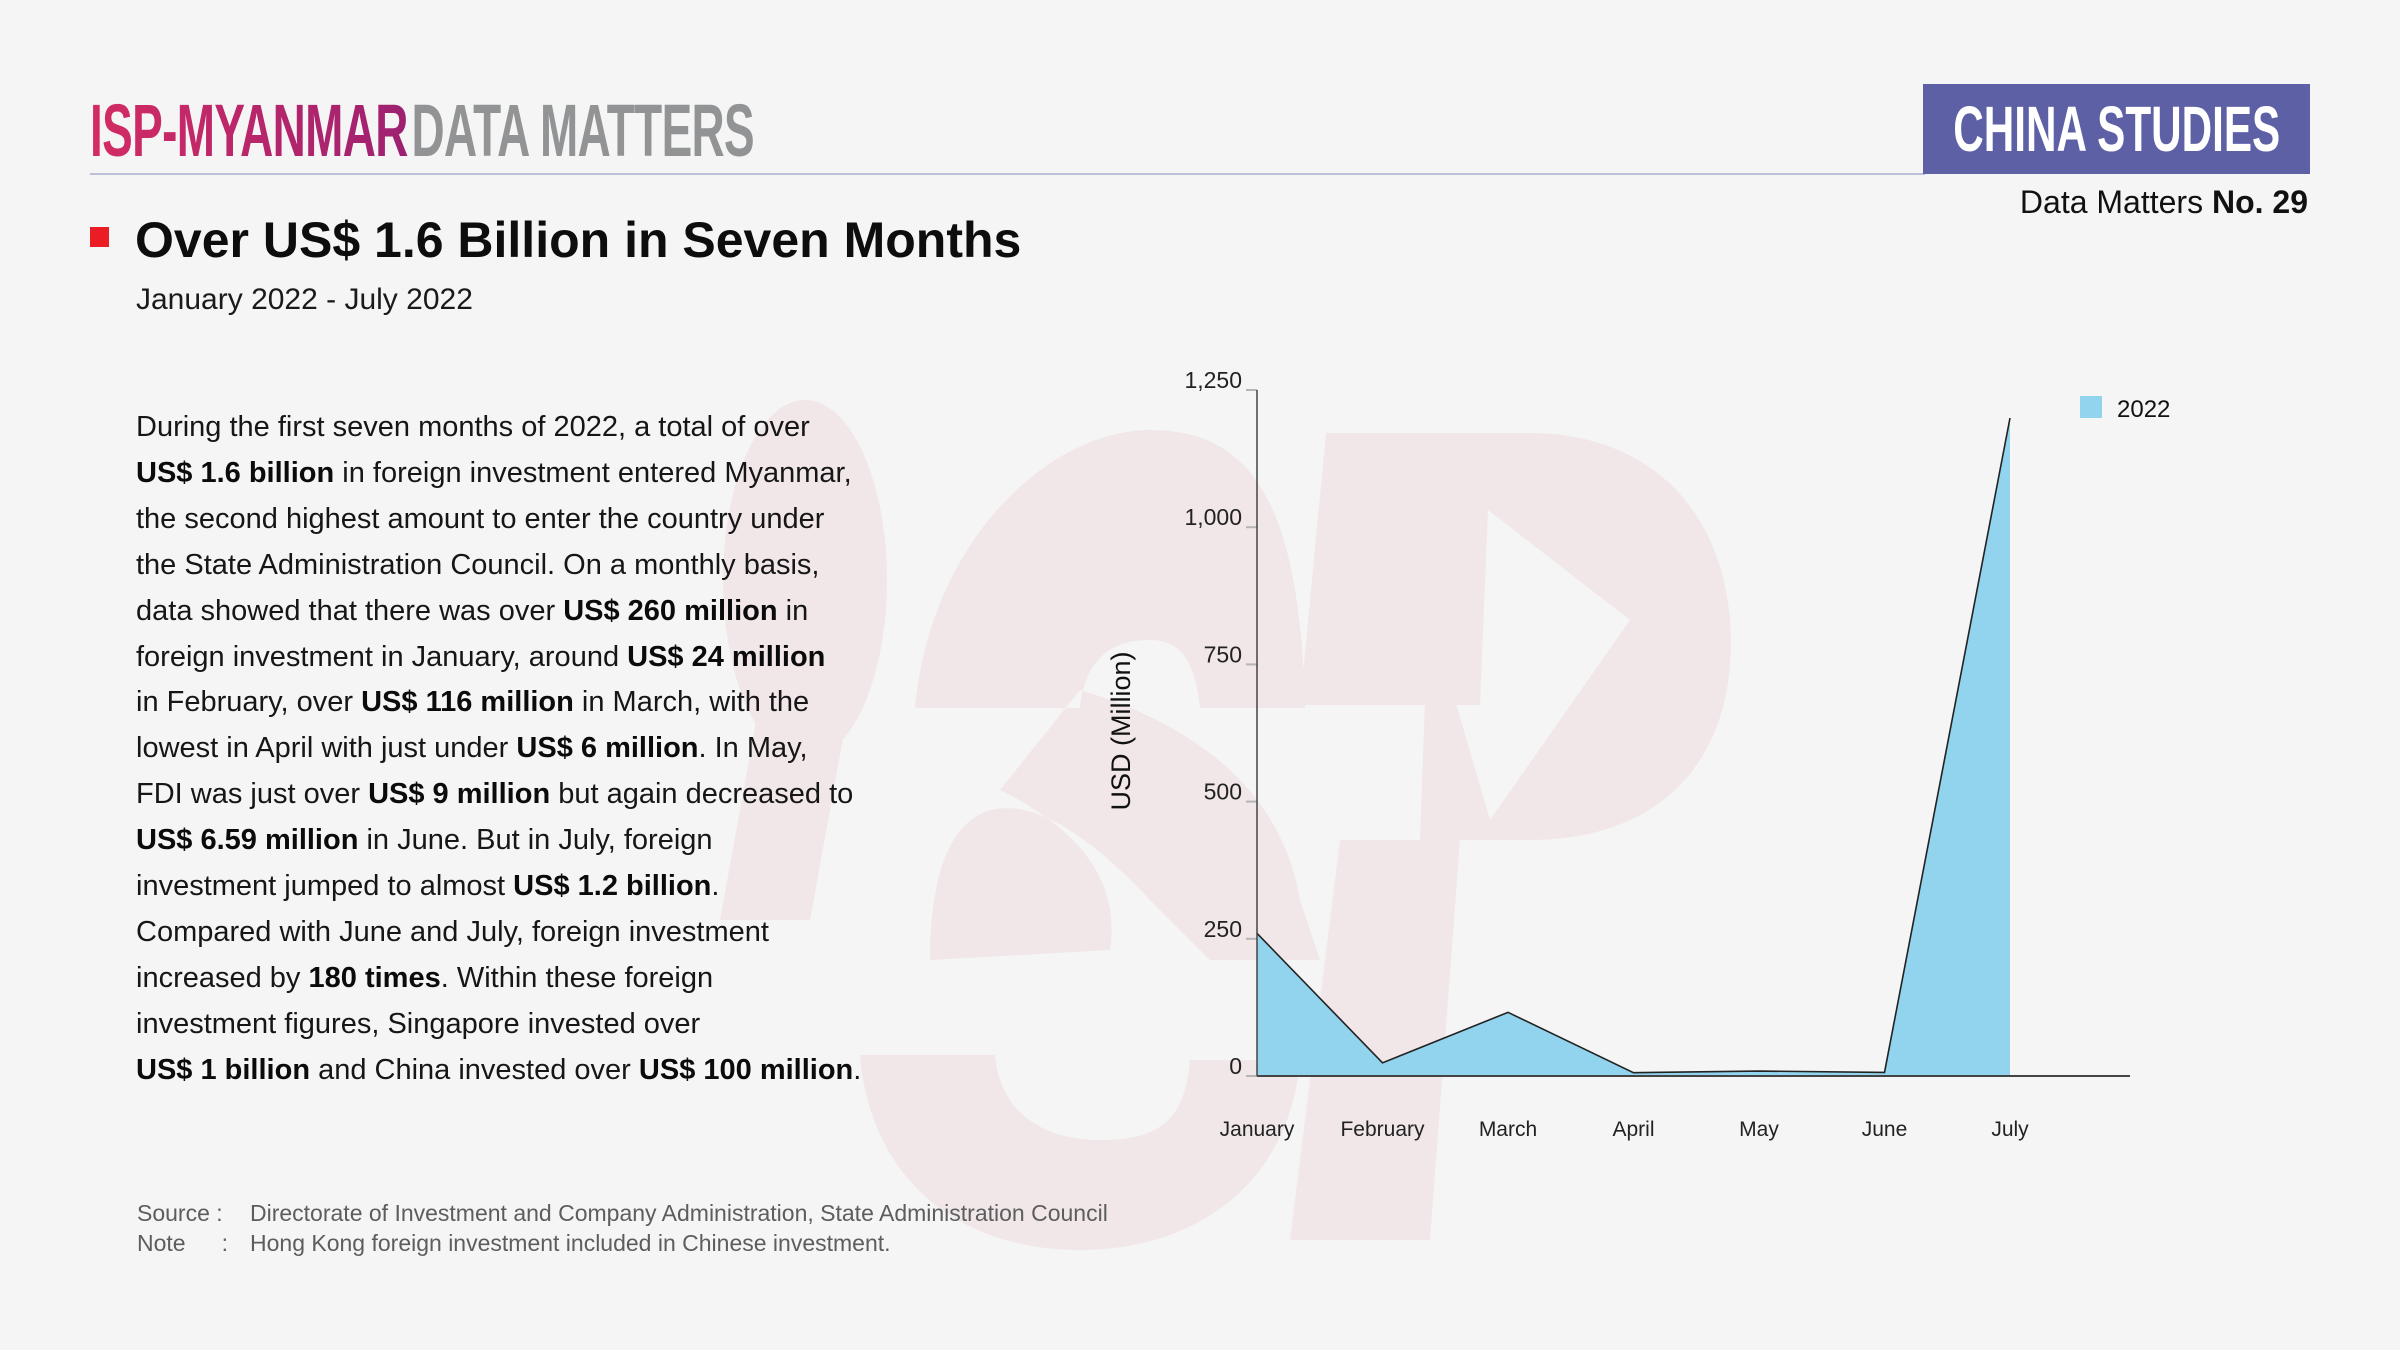 The width and height of the screenshot is (2400, 1350). I want to click on highlight-figure: US$ 100 million, so click(746, 1069).